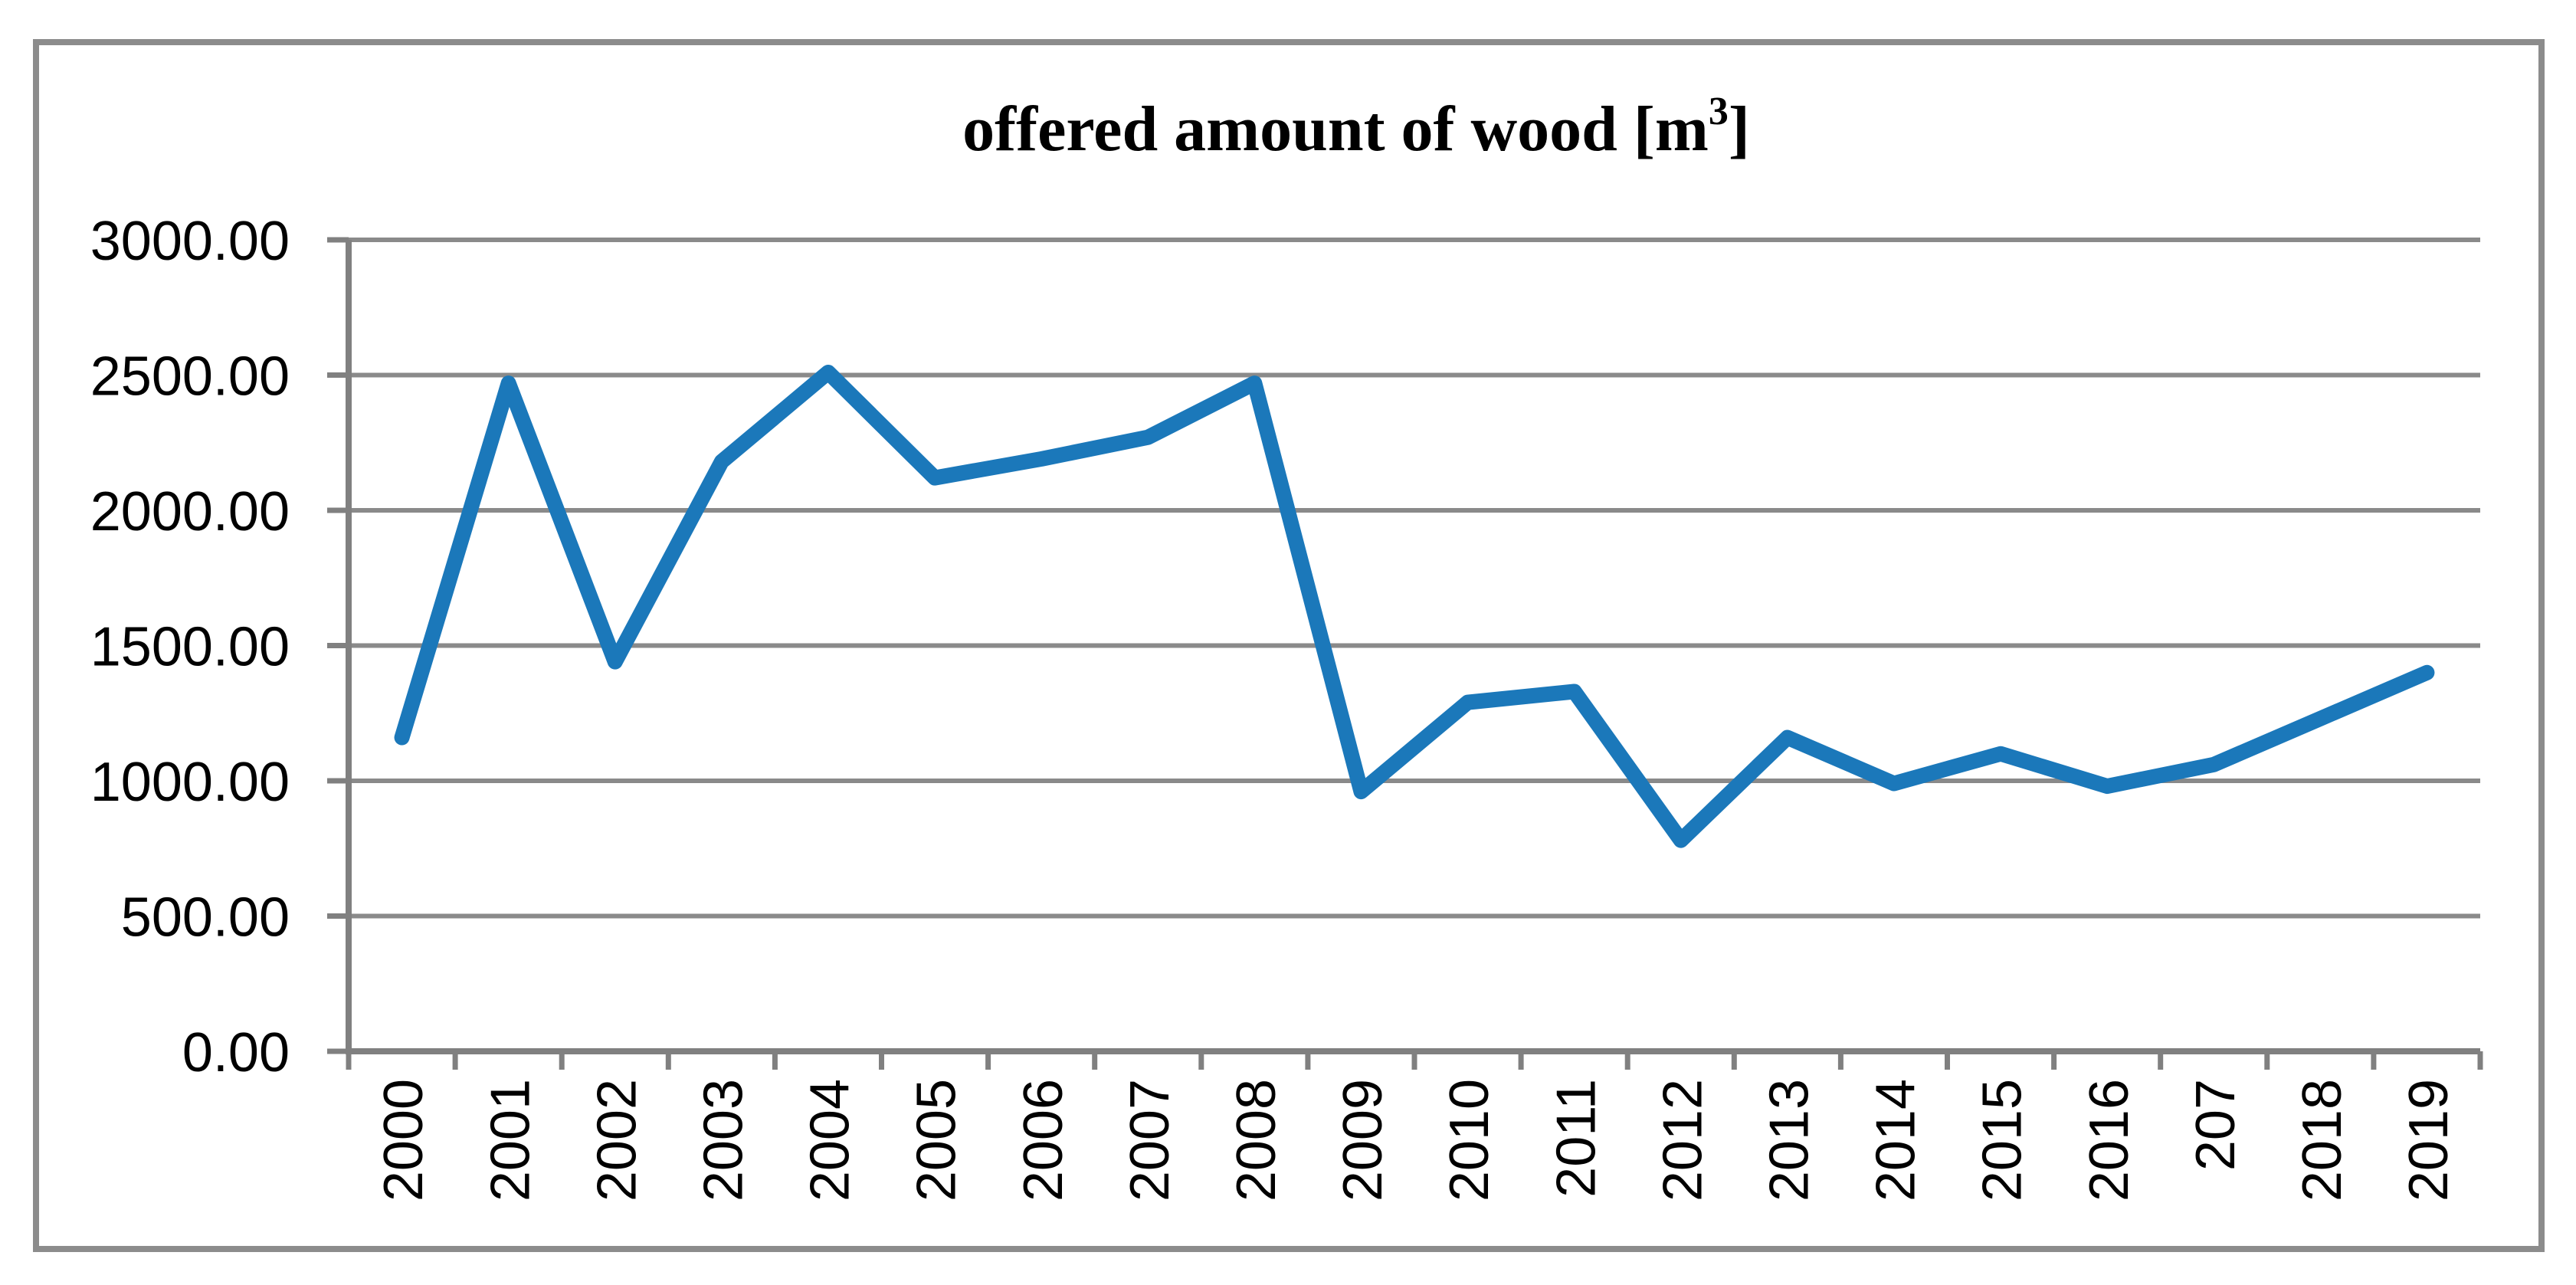 The width and height of the screenshot is (2576, 1285). What do you see at coordinates (1682, 1140) in the screenshot?
I see `x-axis-label-2012: 2012` at bounding box center [1682, 1140].